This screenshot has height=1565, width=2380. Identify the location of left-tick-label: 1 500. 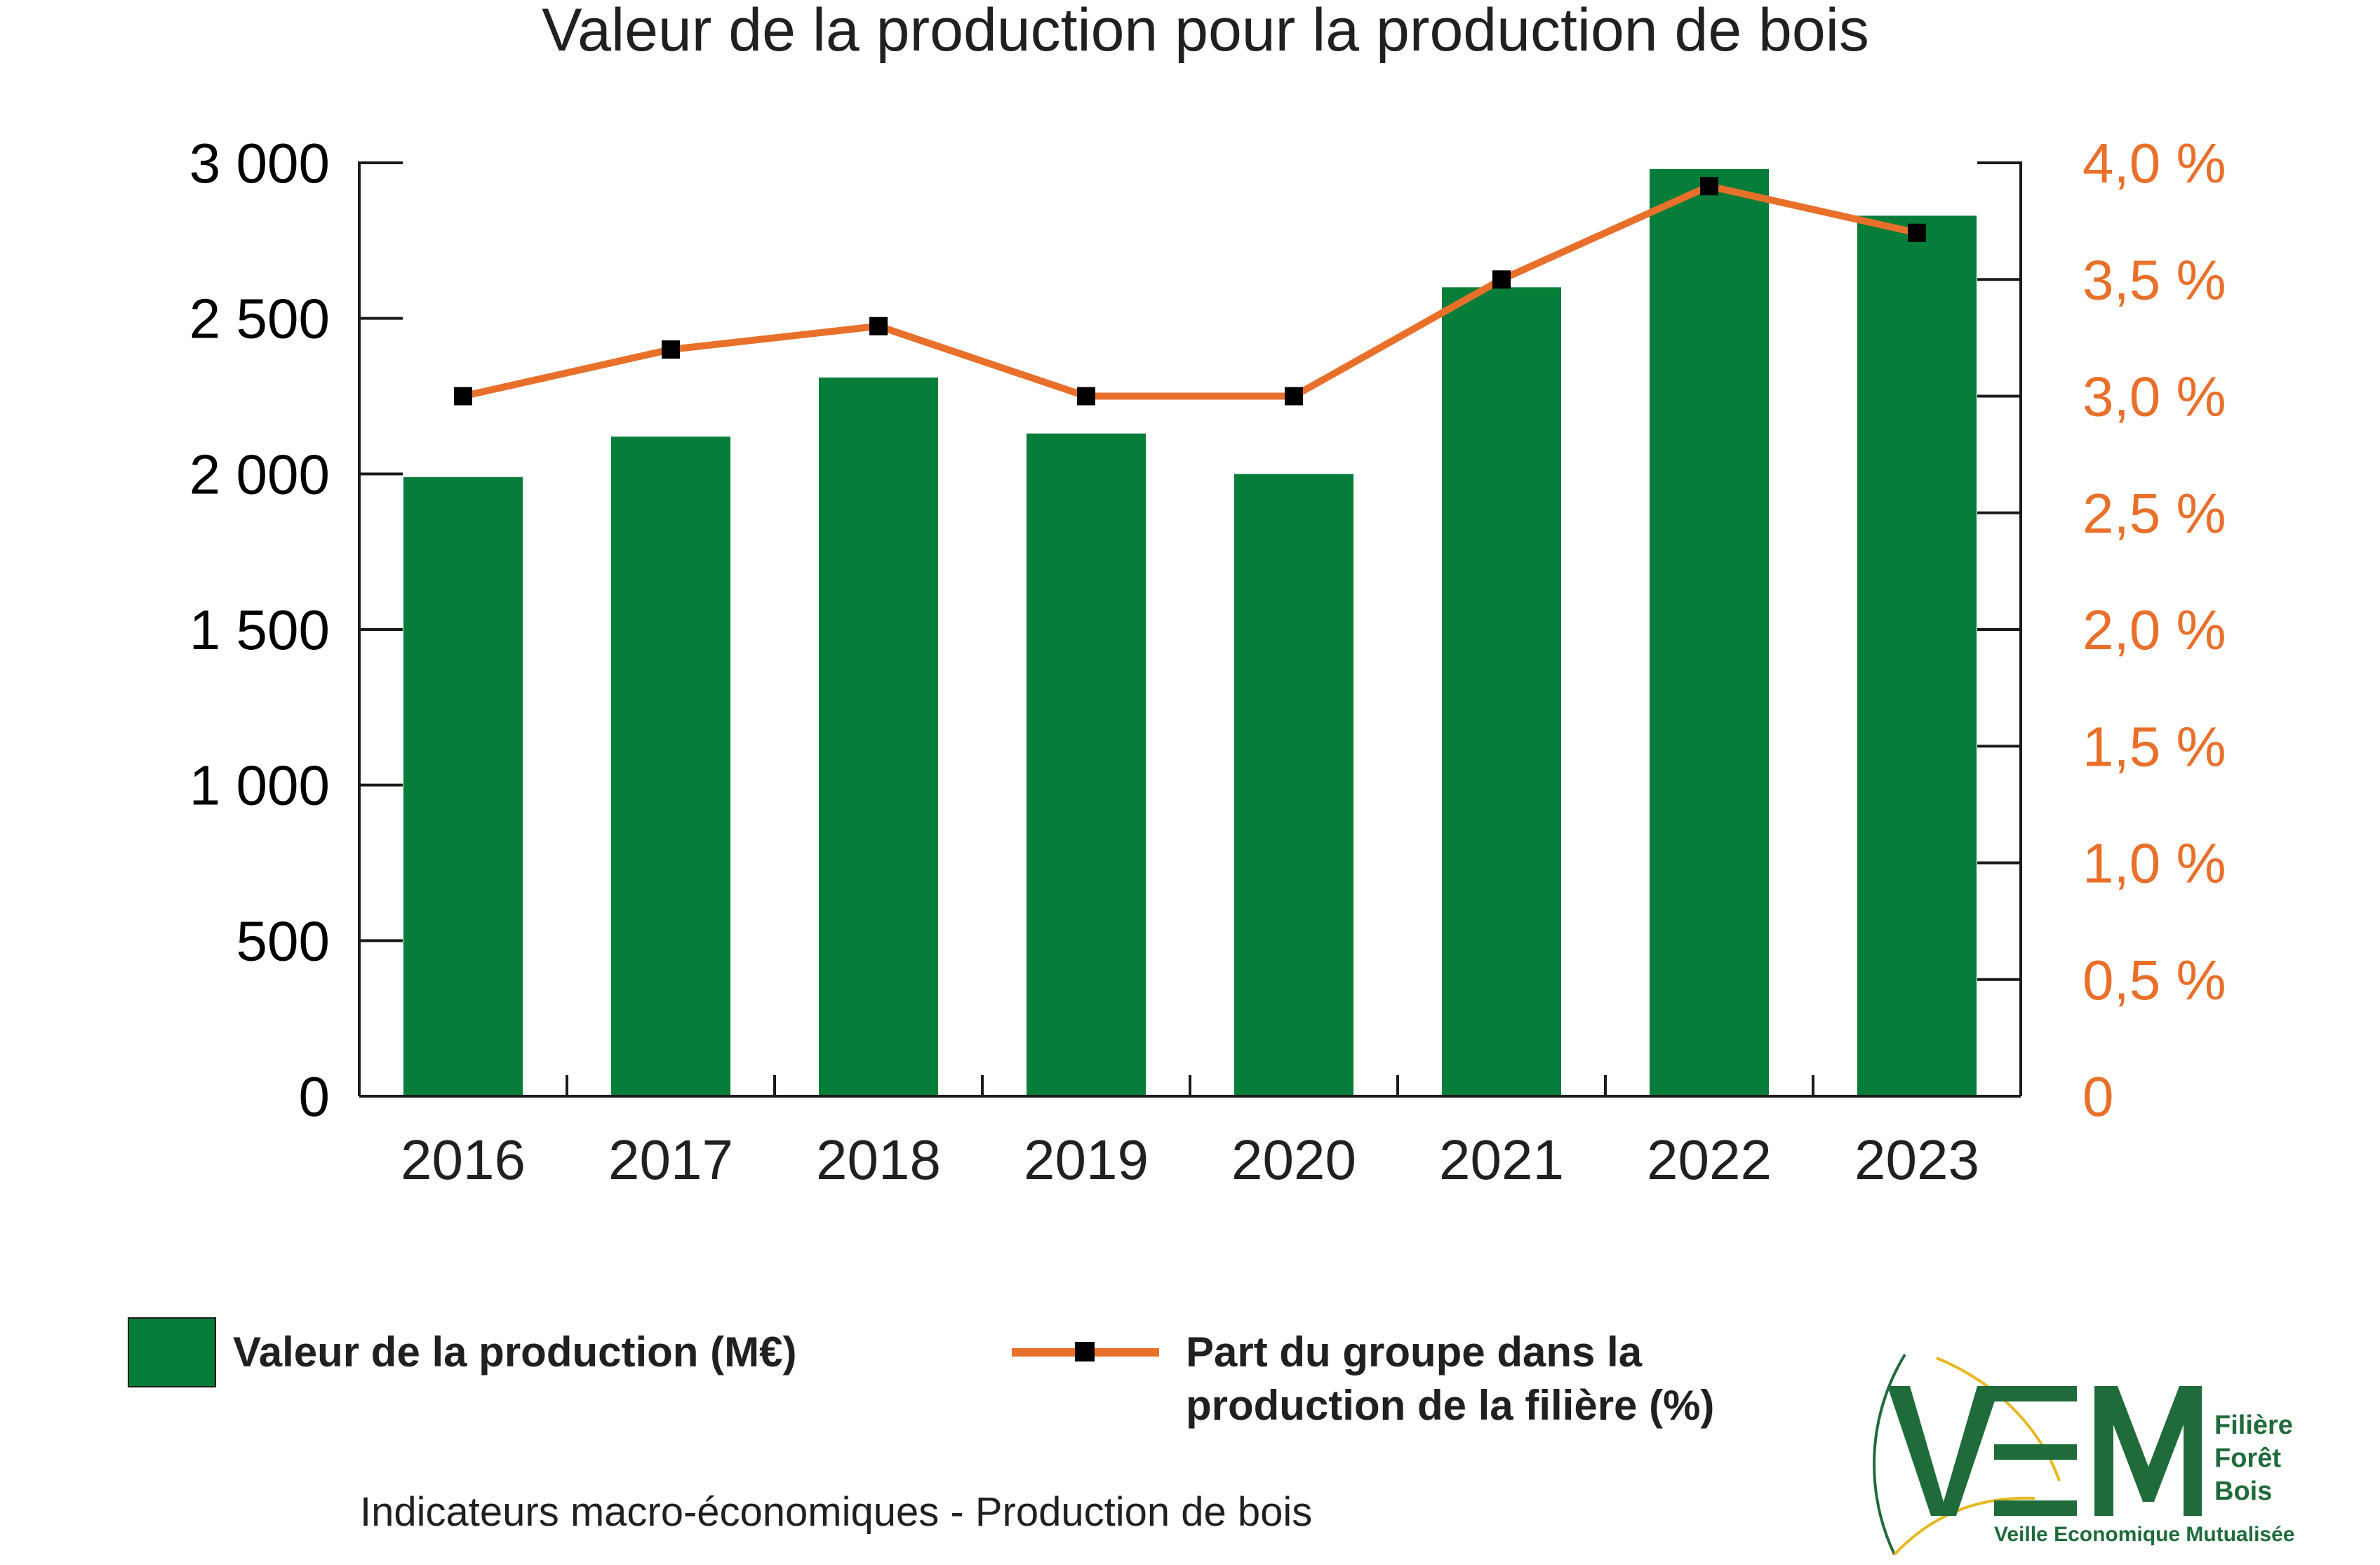
(260, 630).